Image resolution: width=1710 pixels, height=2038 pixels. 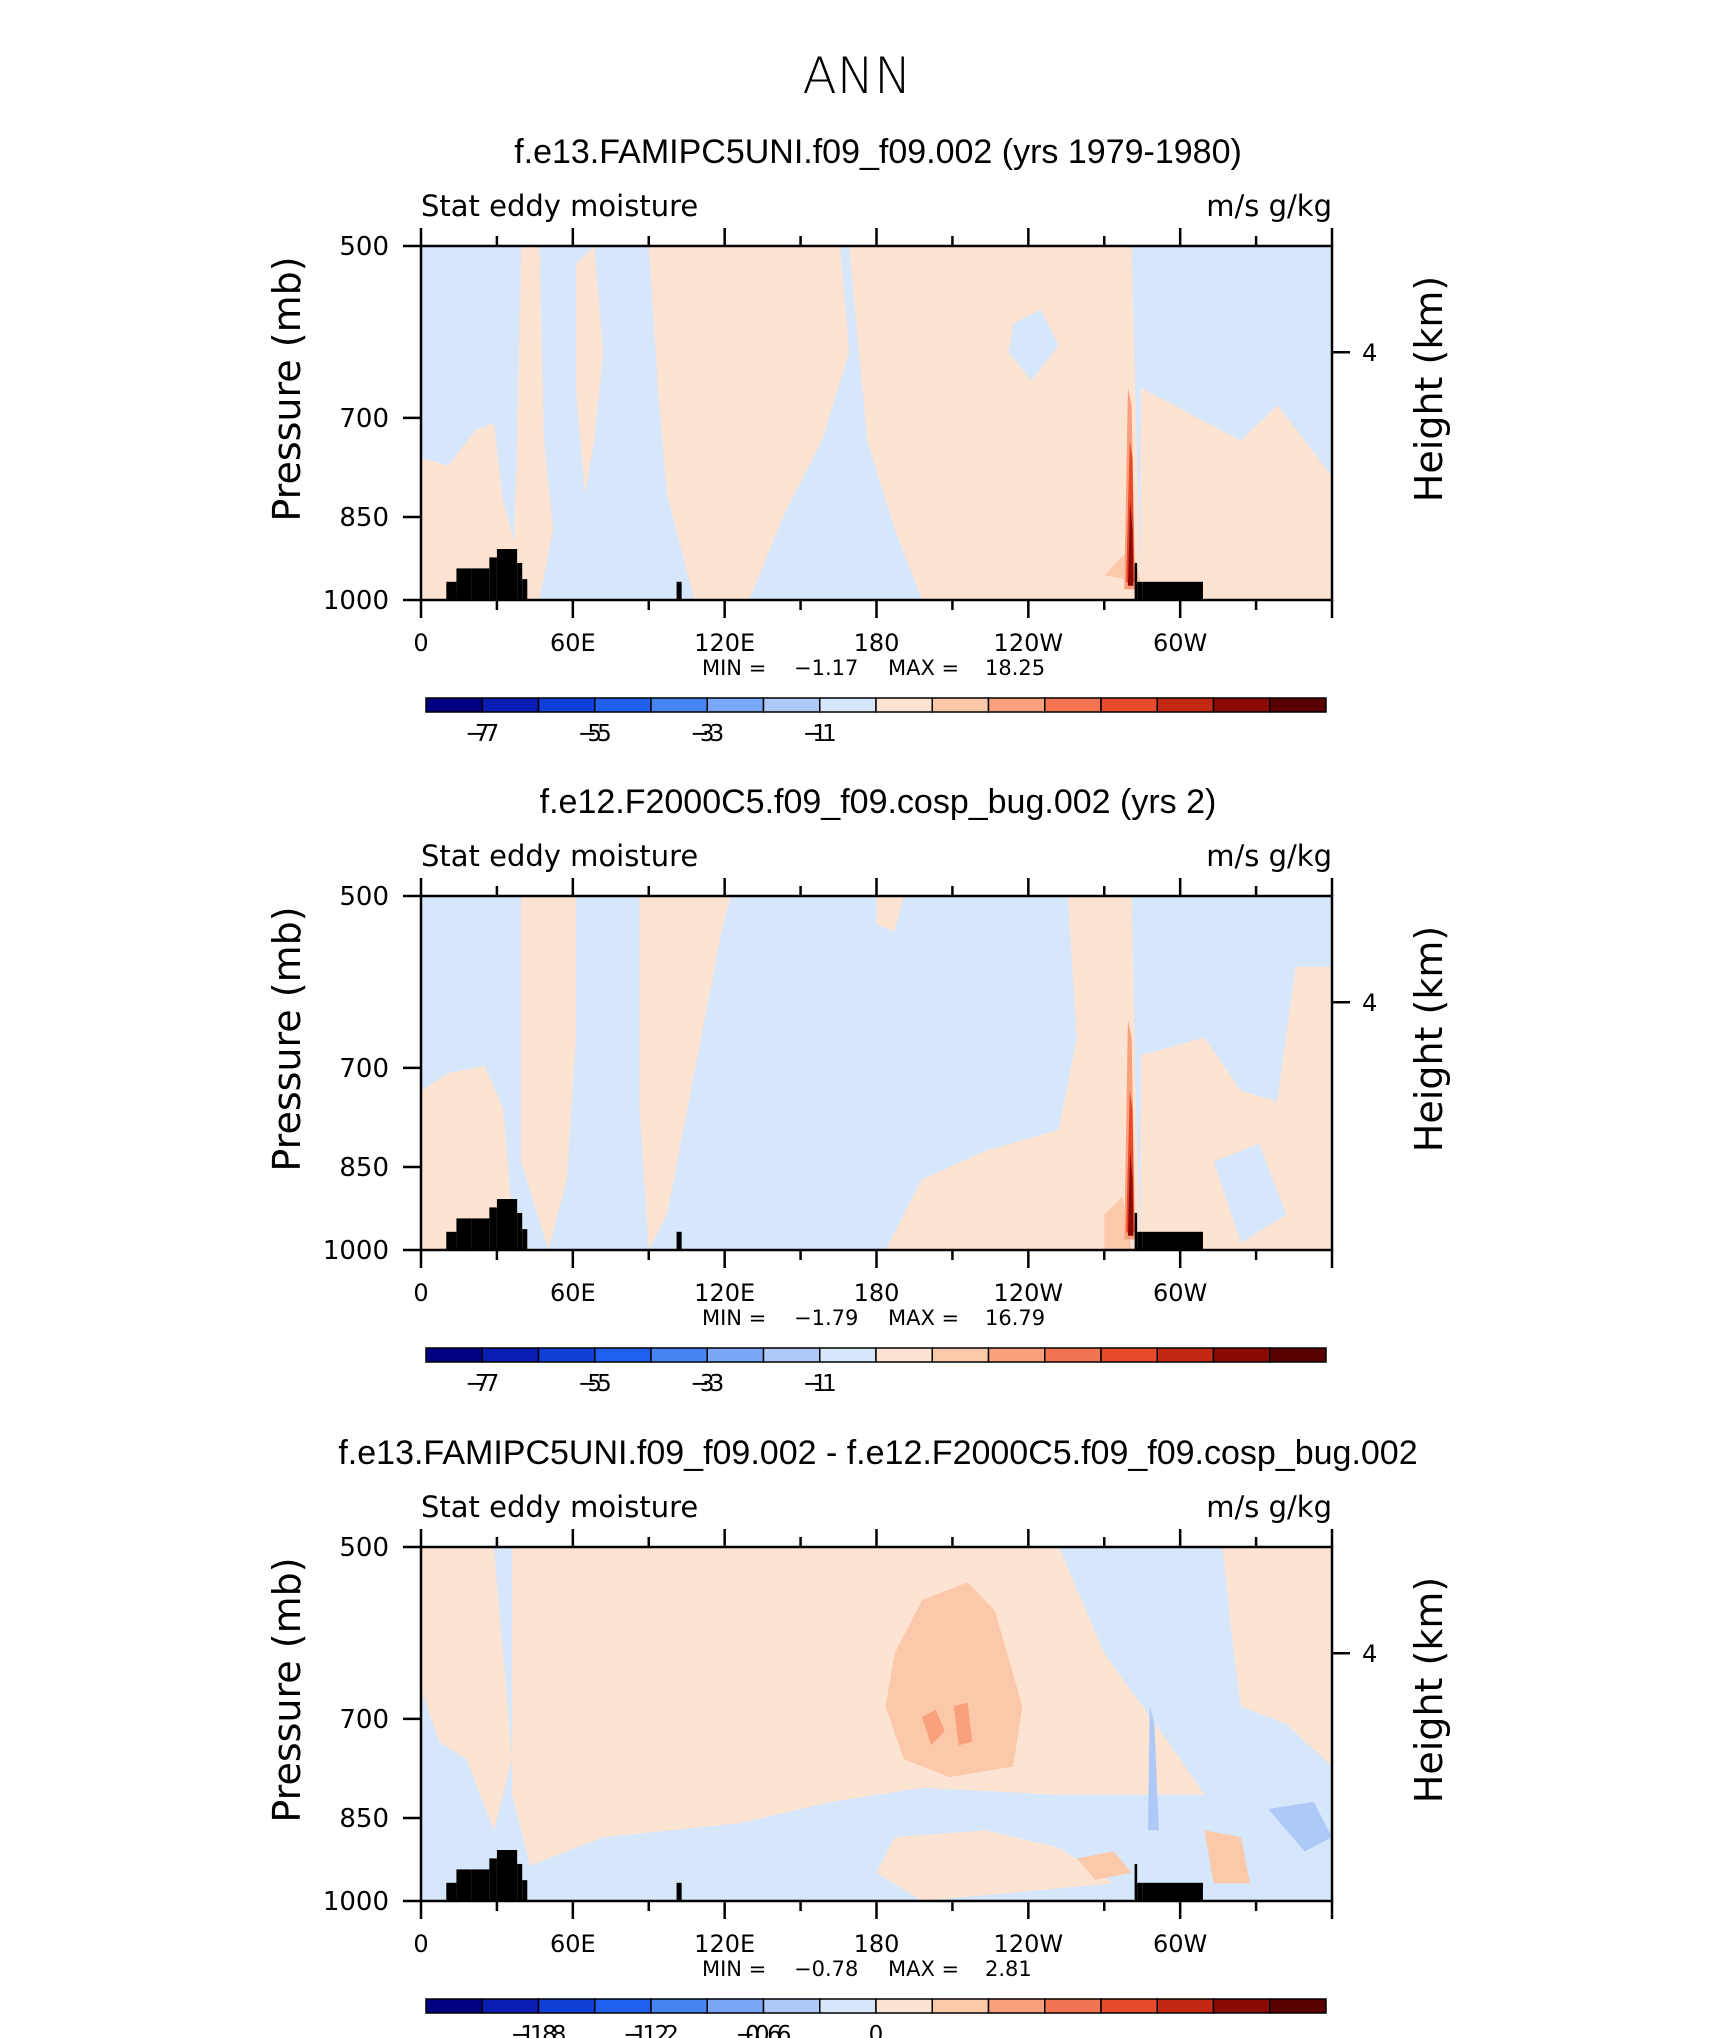 I want to click on y-tick-label: 850, so click(x=364, y=1819).